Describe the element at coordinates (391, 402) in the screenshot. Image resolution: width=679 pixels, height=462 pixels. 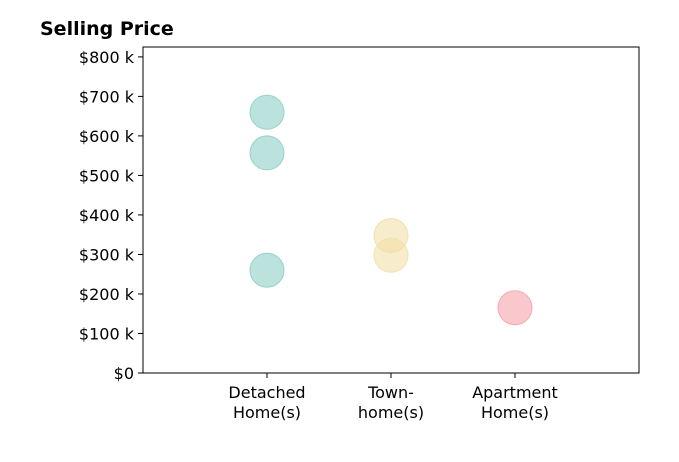
I see `x-tick-label: Town-home(s)` at that location.